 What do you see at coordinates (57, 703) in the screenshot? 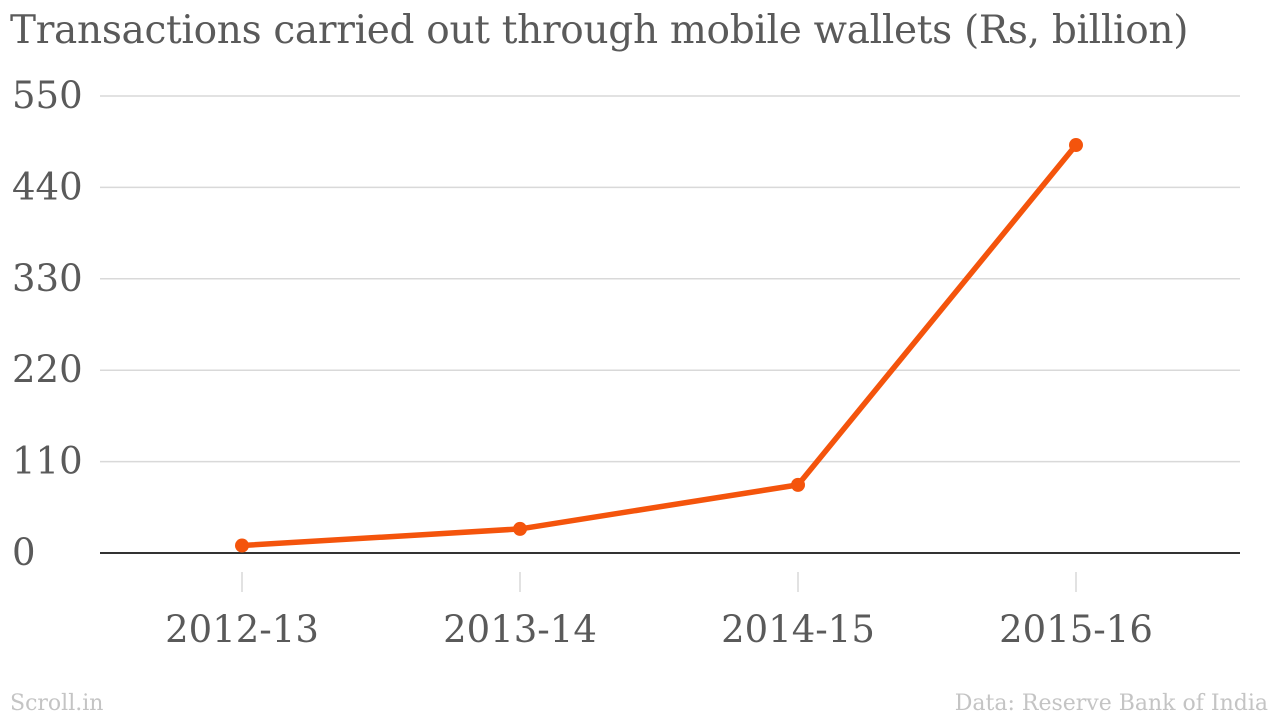
I see `brand-credit: Scroll.in` at bounding box center [57, 703].